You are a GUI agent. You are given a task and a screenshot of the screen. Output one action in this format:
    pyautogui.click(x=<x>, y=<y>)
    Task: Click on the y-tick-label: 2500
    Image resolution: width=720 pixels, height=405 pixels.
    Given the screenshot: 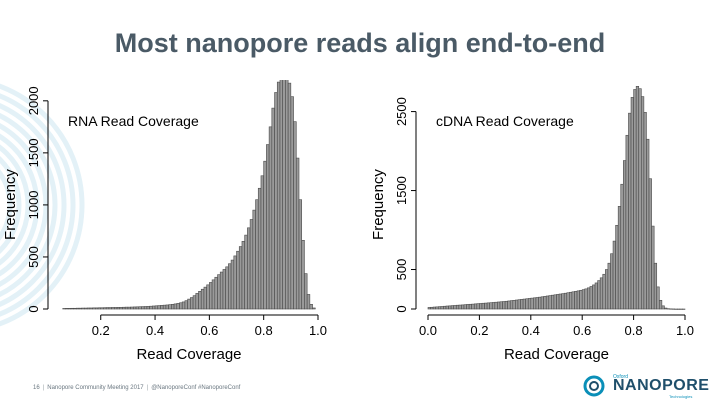 What is the action you would take?
    pyautogui.click(x=401, y=111)
    